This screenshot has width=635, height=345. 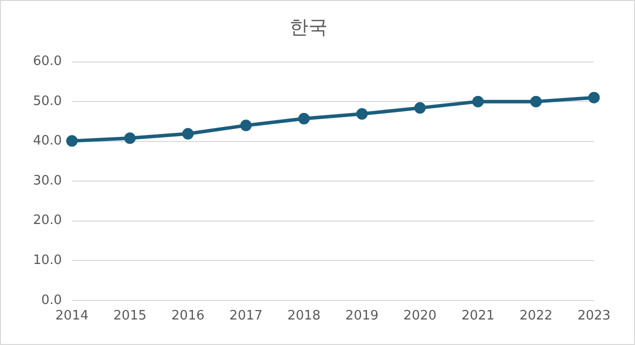 I want to click on x-tick-label: 2021, so click(x=478, y=316).